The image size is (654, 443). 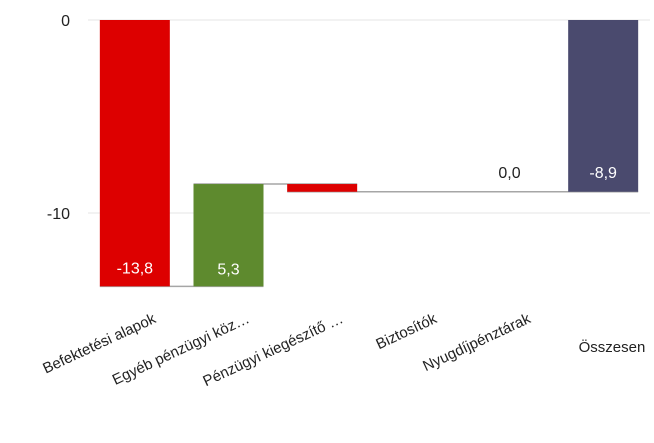 What do you see at coordinates (228, 269) in the screenshot?
I see `data-label: 5,3` at bounding box center [228, 269].